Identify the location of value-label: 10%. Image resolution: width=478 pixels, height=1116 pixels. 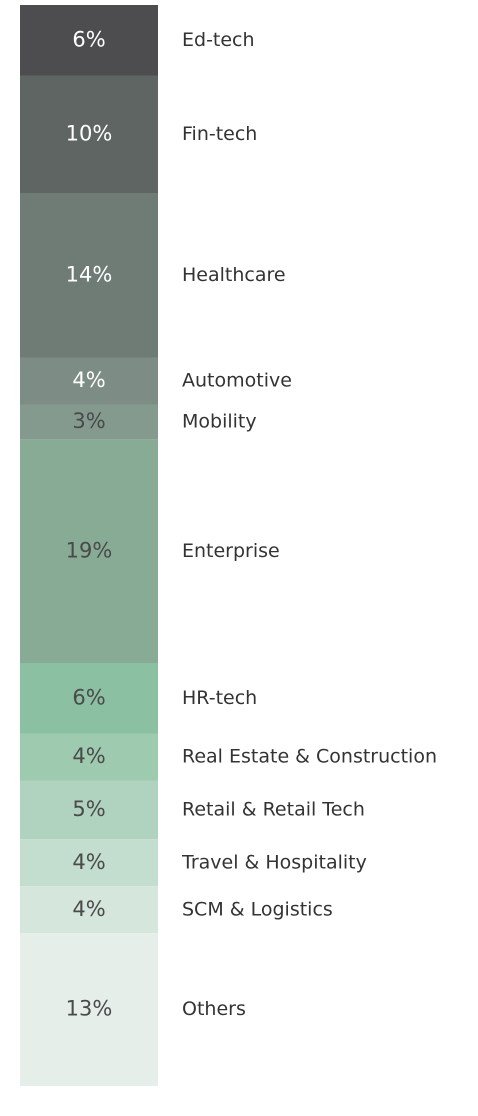
(89, 133).